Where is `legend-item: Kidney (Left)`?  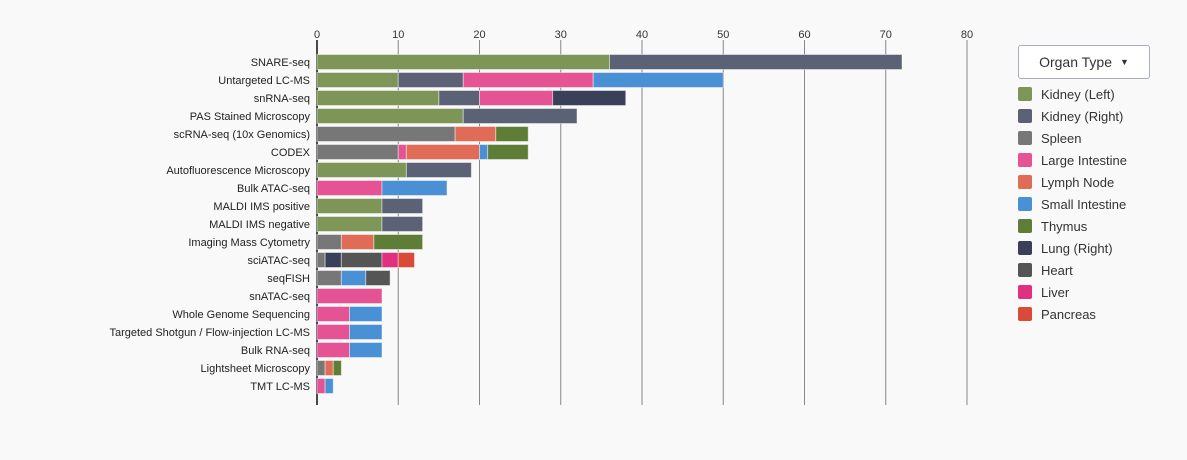 legend-item: Kidney (Left) is located at coordinates (1084, 94).